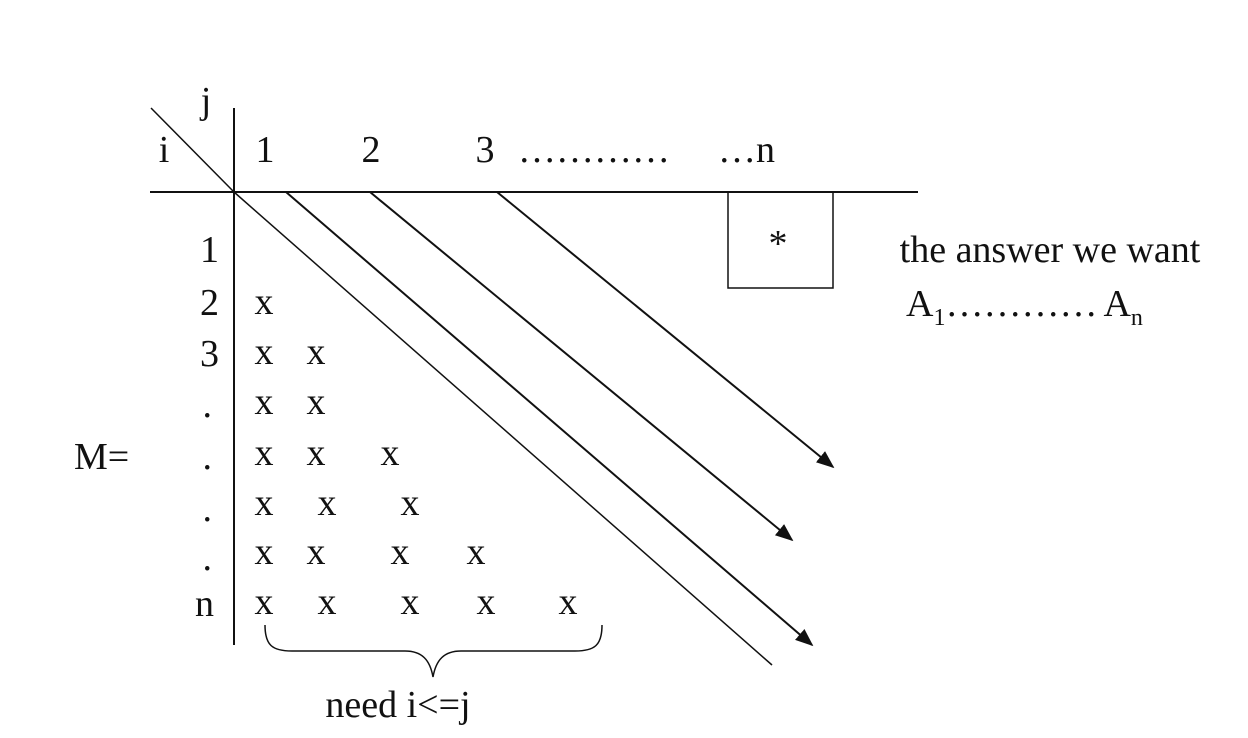 This screenshot has width=1248, height=738. I want to click on matrix-label: M=, so click(101, 457).